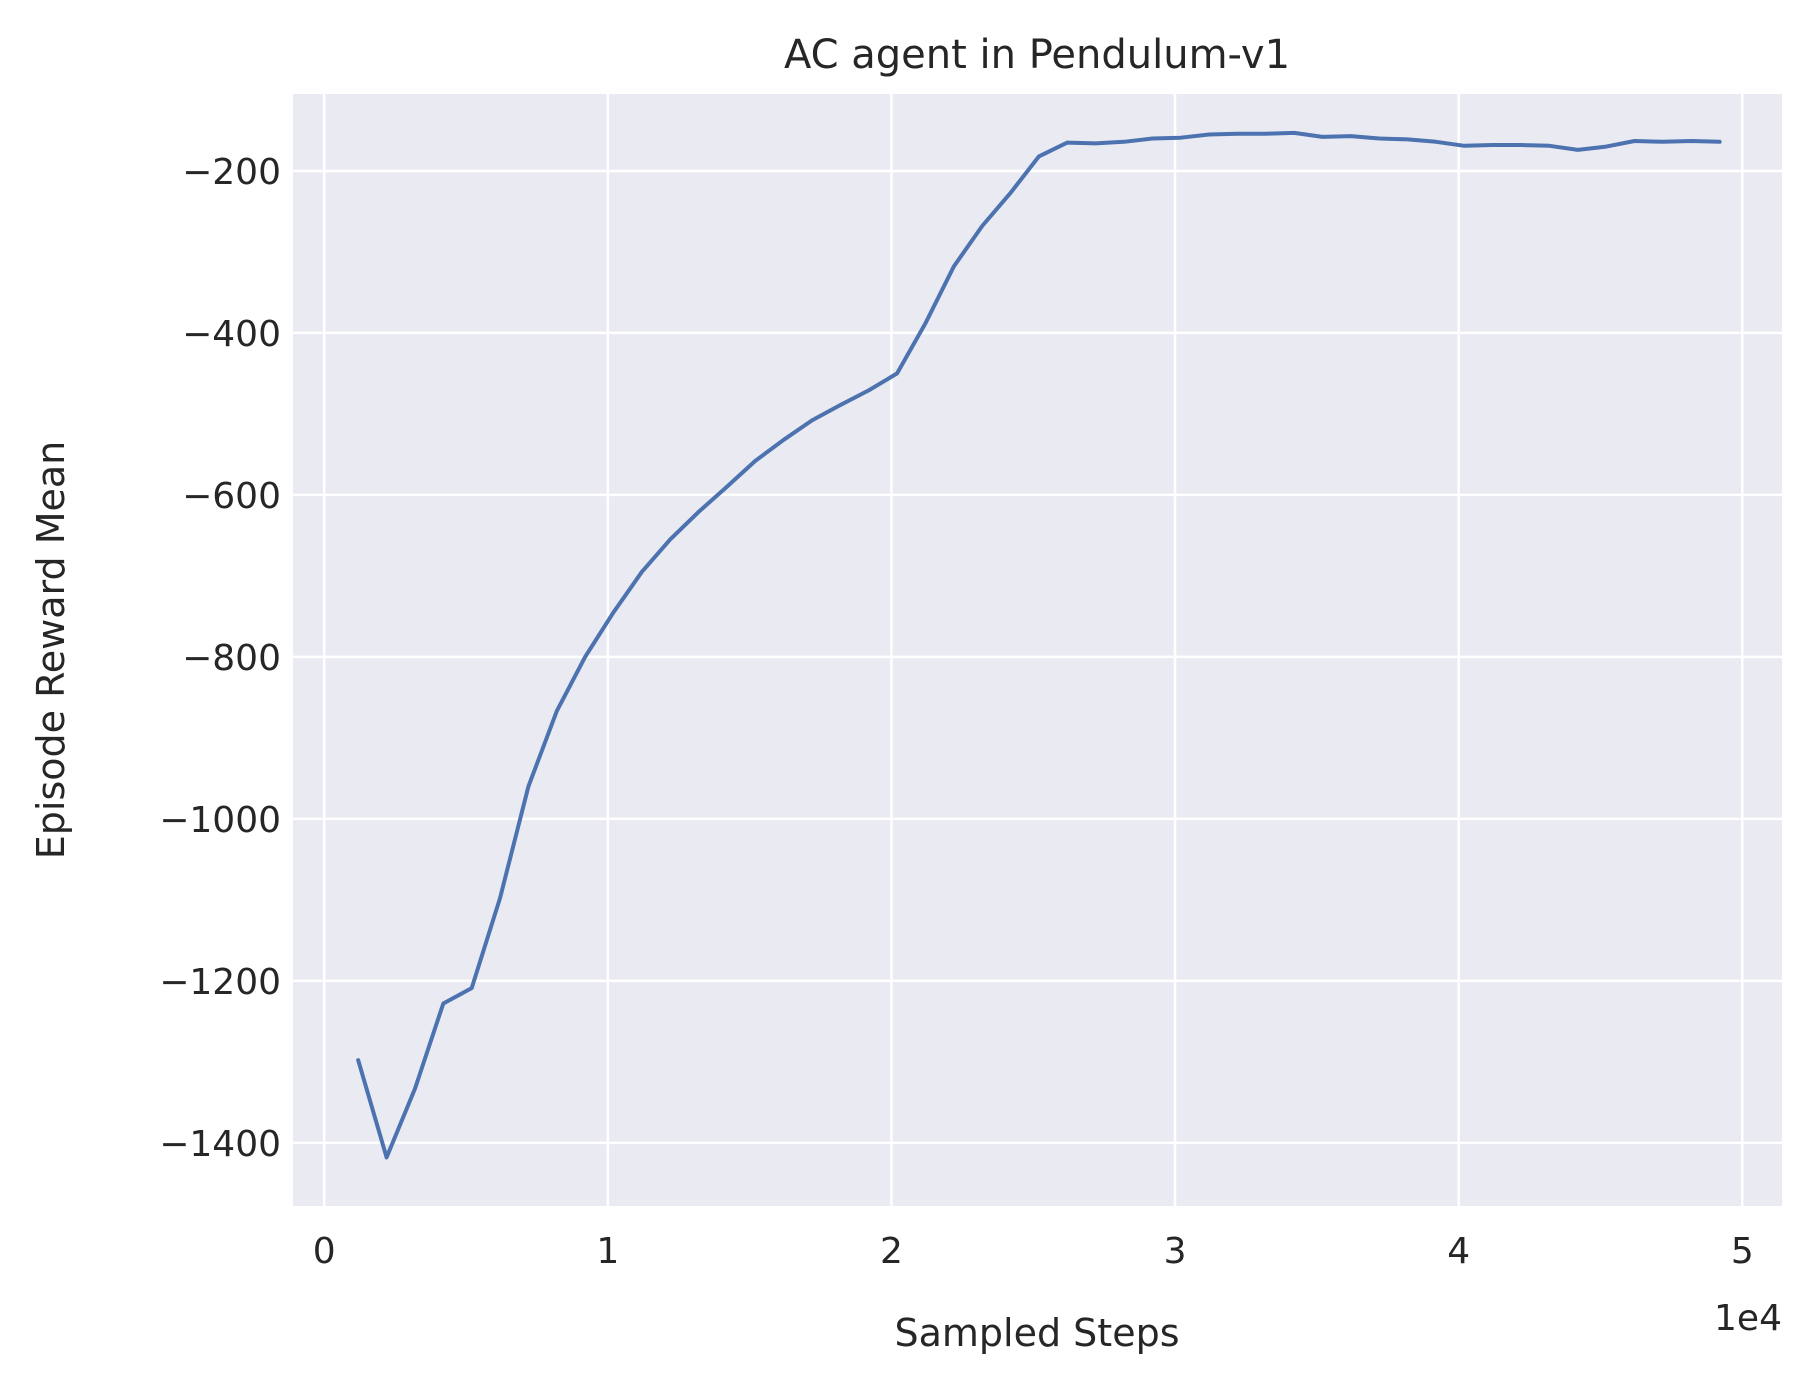 Image resolution: width=1807 pixels, height=1381 pixels. I want to click on y-tick-label: −1400, so click(220, 1144).